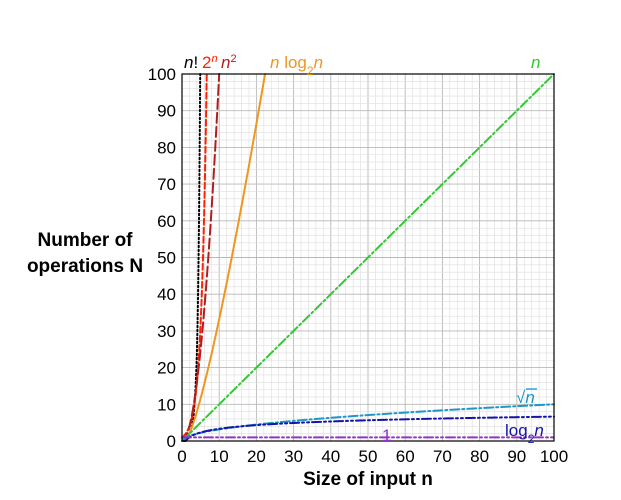 The image size is (621, 500). Describe the element at coordinates (166, 404) in the screenshot. I see `y-tick-label: 10` at that location.